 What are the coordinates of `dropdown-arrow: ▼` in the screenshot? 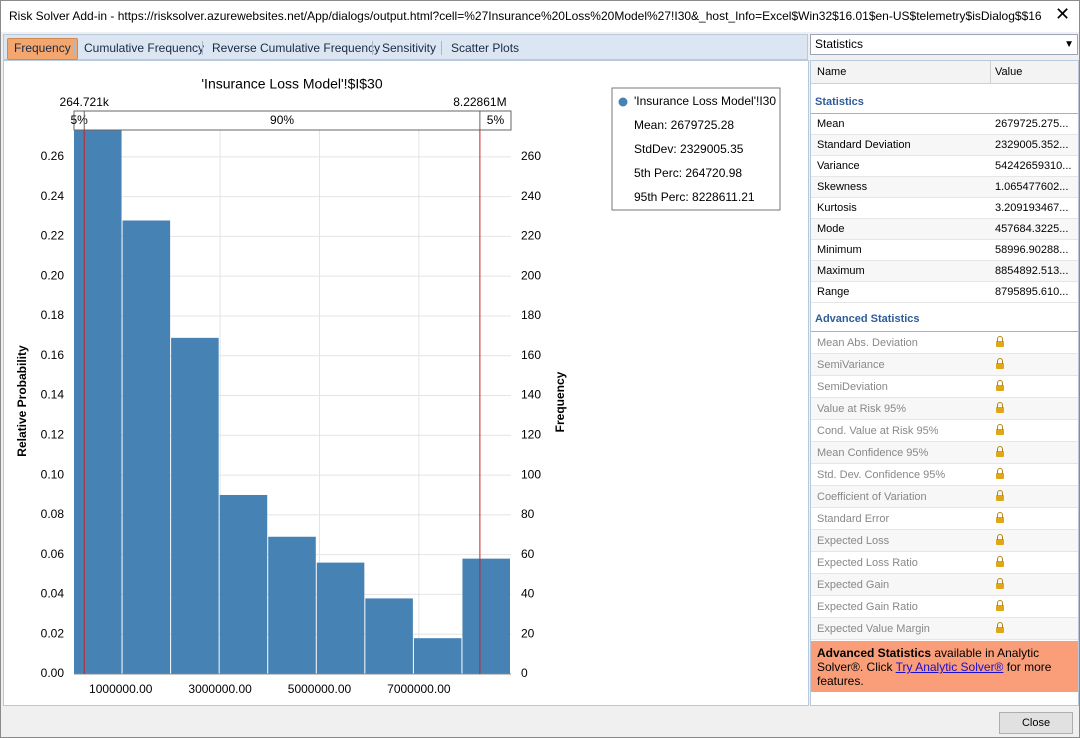 It's located at (1069, 44).